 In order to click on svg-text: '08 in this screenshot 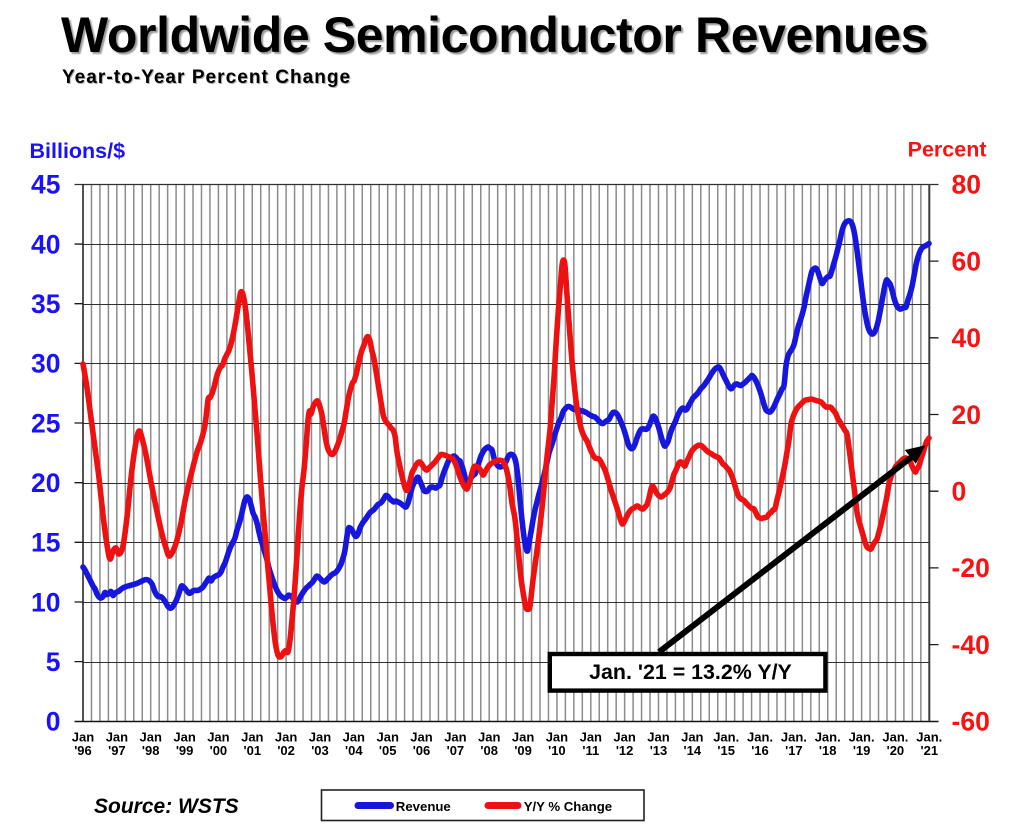, I will do `click(489, 750)`.